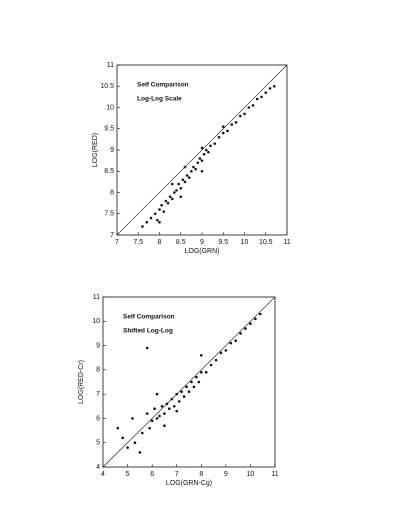  Describe the element at coordinates (189, 483) in the screenshot. I see `x-axis-label: LOG(GRN-Cg)` at that location.